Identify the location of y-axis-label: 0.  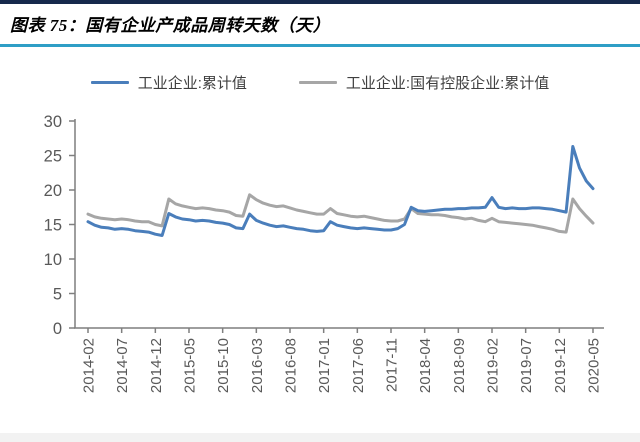
(57, 329).